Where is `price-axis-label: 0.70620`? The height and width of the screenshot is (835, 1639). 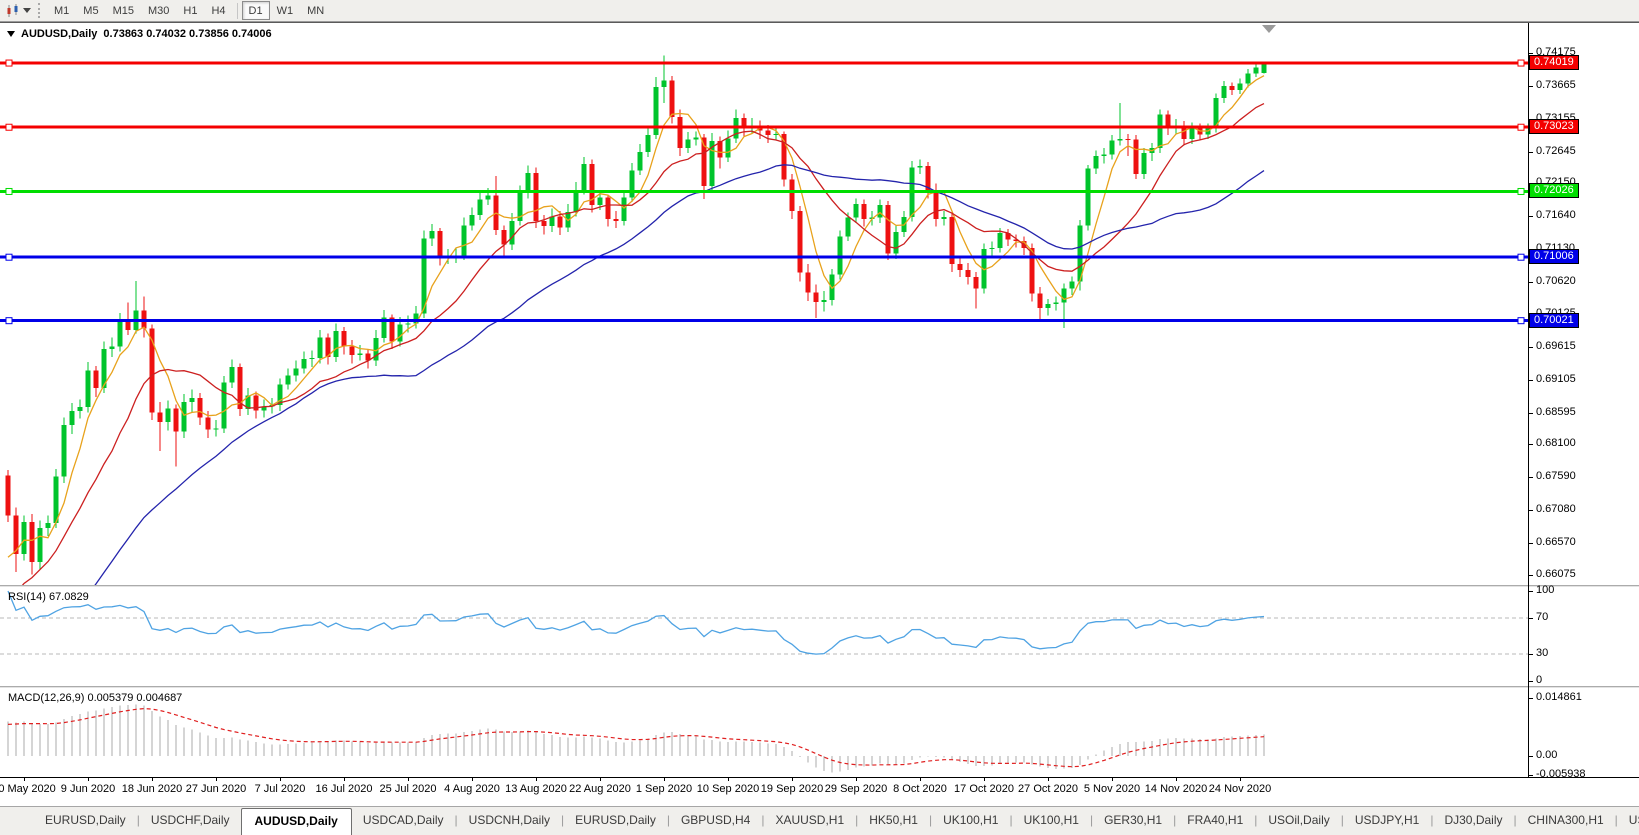 price-axis-label: 0.70620 is located at coordinates (1556, 281).